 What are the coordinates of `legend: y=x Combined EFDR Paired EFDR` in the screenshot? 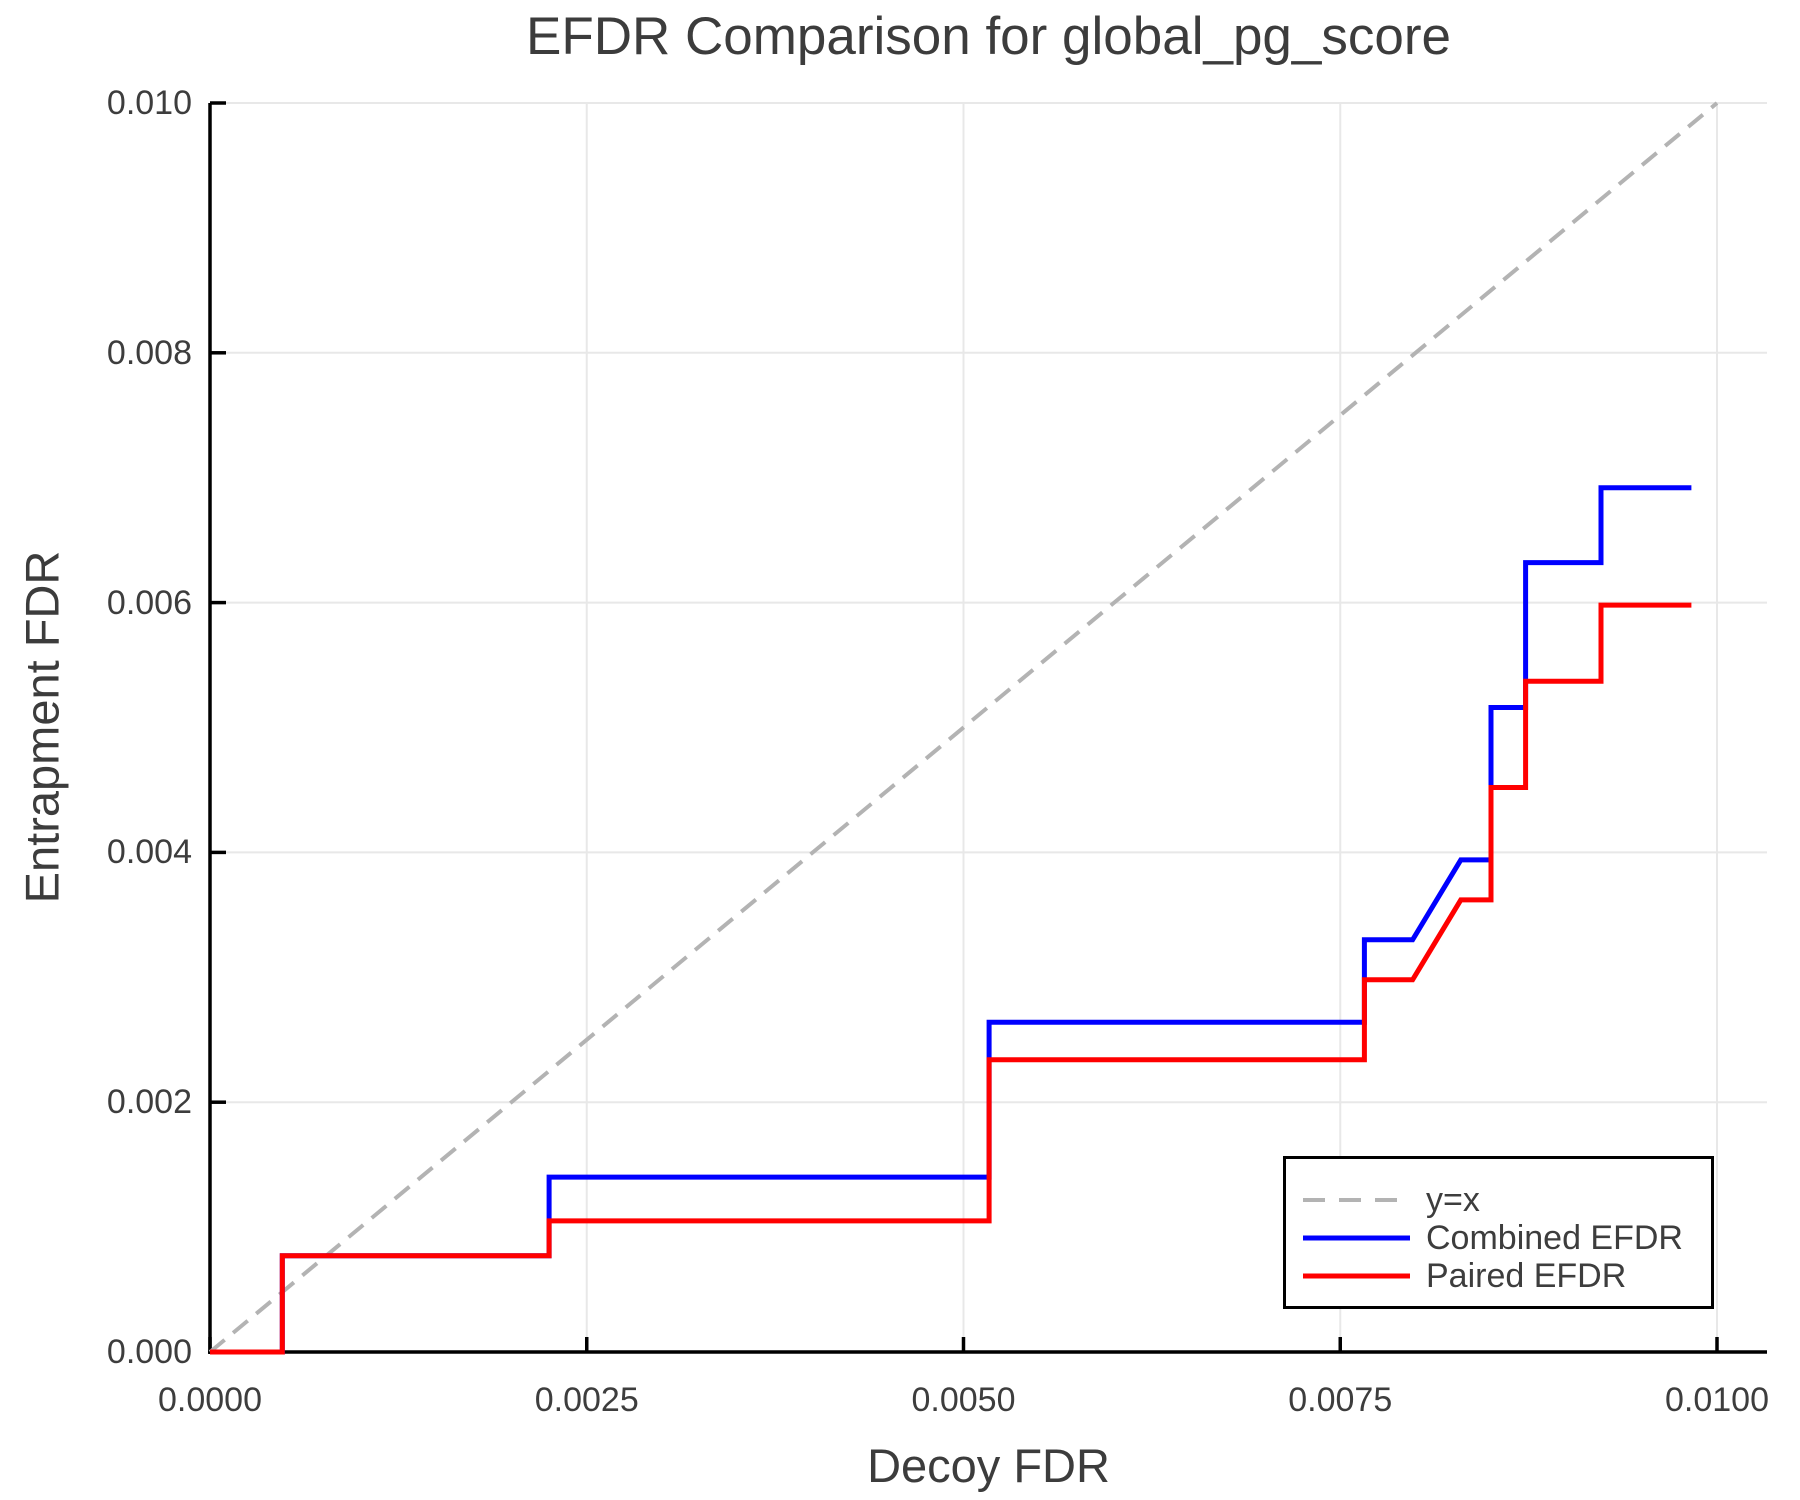 It's located at (1498, 1232).